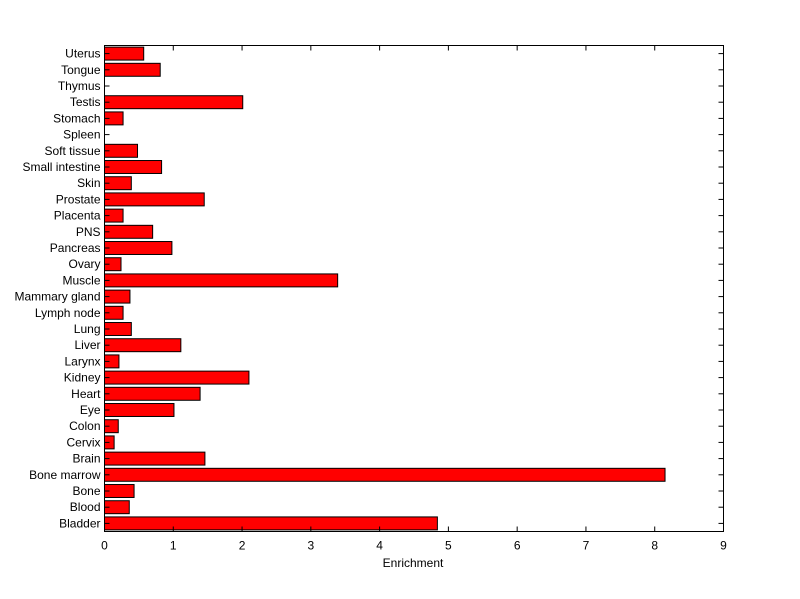 This screenshot has height=599, width=800. What do you see at coordinates (78, 199) in the screenshot?
I see `category-label-prostate: Prostate` at bounding box center [78, 199].